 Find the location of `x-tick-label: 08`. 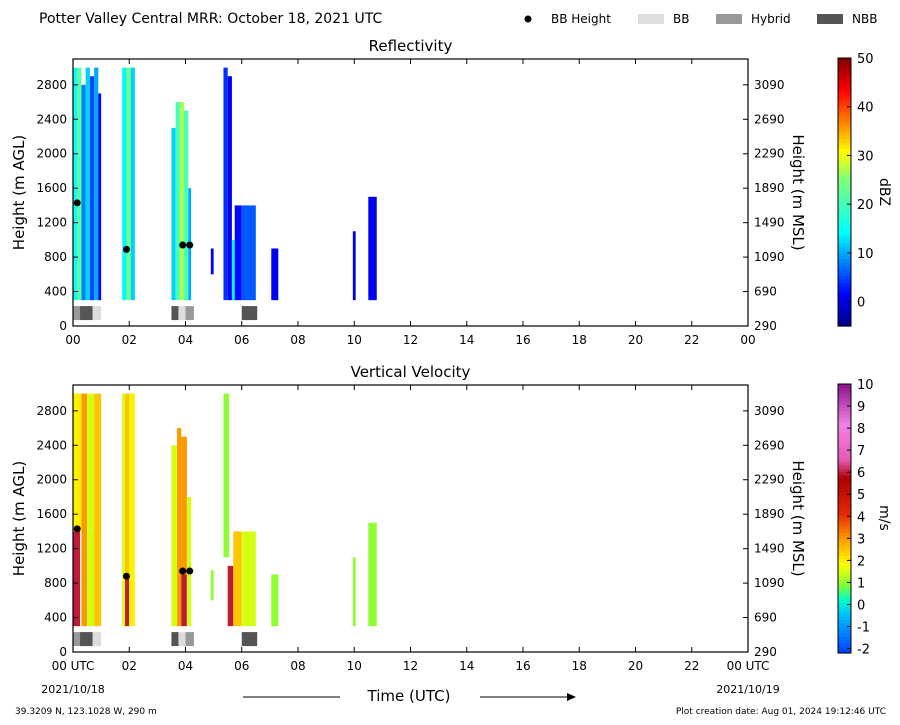

x-tick-label: 08 is located at coordinates (297, 666).